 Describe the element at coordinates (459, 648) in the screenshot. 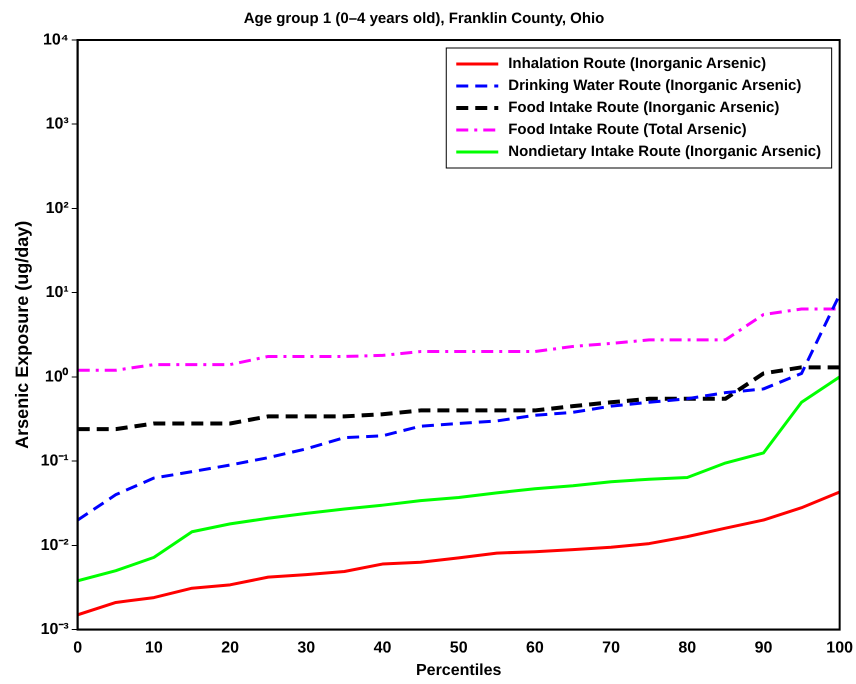

I see `x-tick-label: 50` at that location.